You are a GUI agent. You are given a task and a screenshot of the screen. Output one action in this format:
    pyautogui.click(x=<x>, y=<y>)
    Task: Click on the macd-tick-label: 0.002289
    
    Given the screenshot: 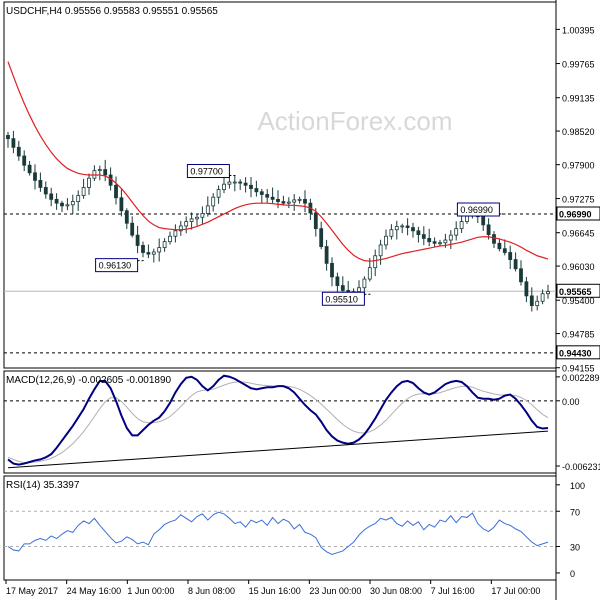 What is the action you would take?
    pyautogui.click(x=581, y=378)
    